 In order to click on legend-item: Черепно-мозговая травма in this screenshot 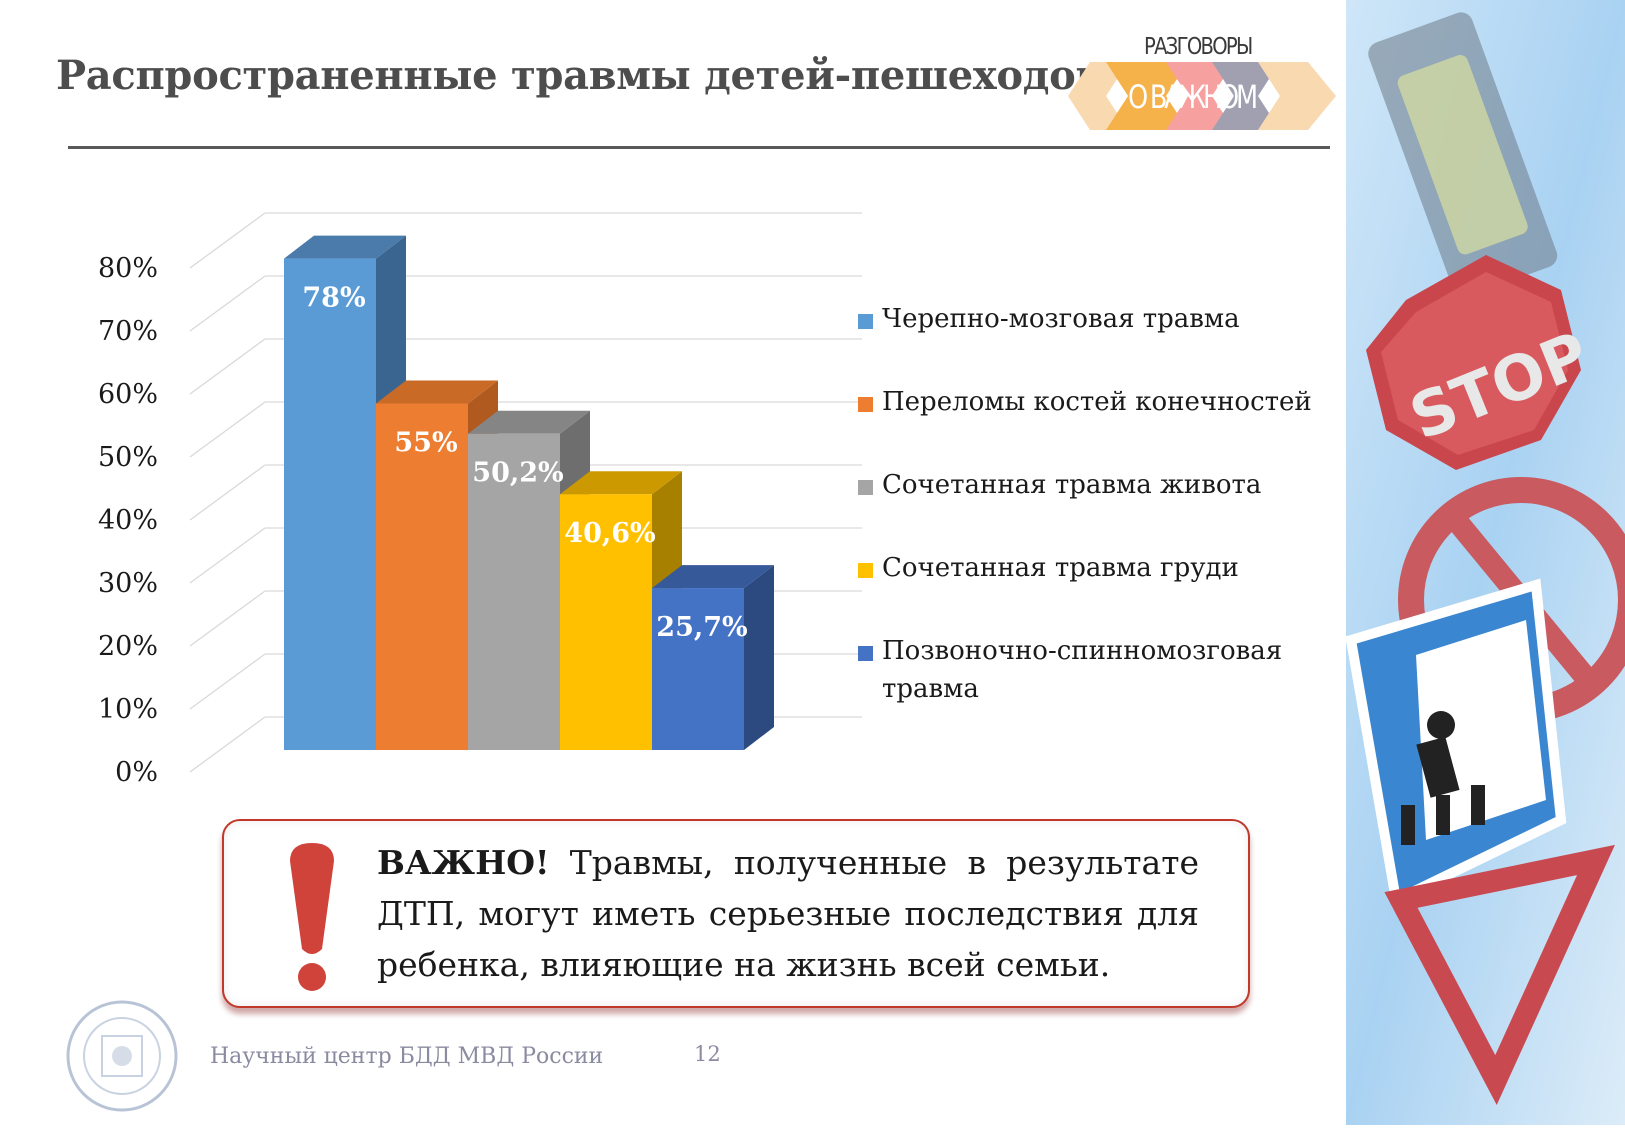, I will do `click(1090, 319)`.